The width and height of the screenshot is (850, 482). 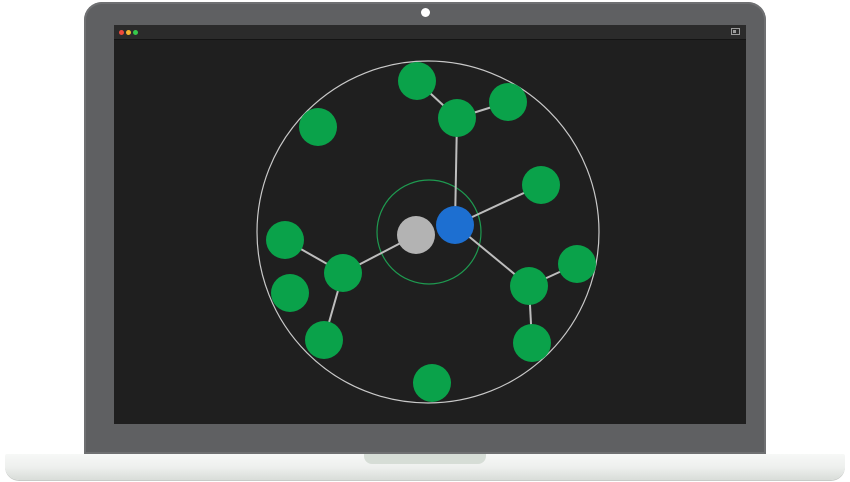 What do you see at coordinates (457, 118) in the screenshot?
I see `node-n2` at bounding box center [457, 118].